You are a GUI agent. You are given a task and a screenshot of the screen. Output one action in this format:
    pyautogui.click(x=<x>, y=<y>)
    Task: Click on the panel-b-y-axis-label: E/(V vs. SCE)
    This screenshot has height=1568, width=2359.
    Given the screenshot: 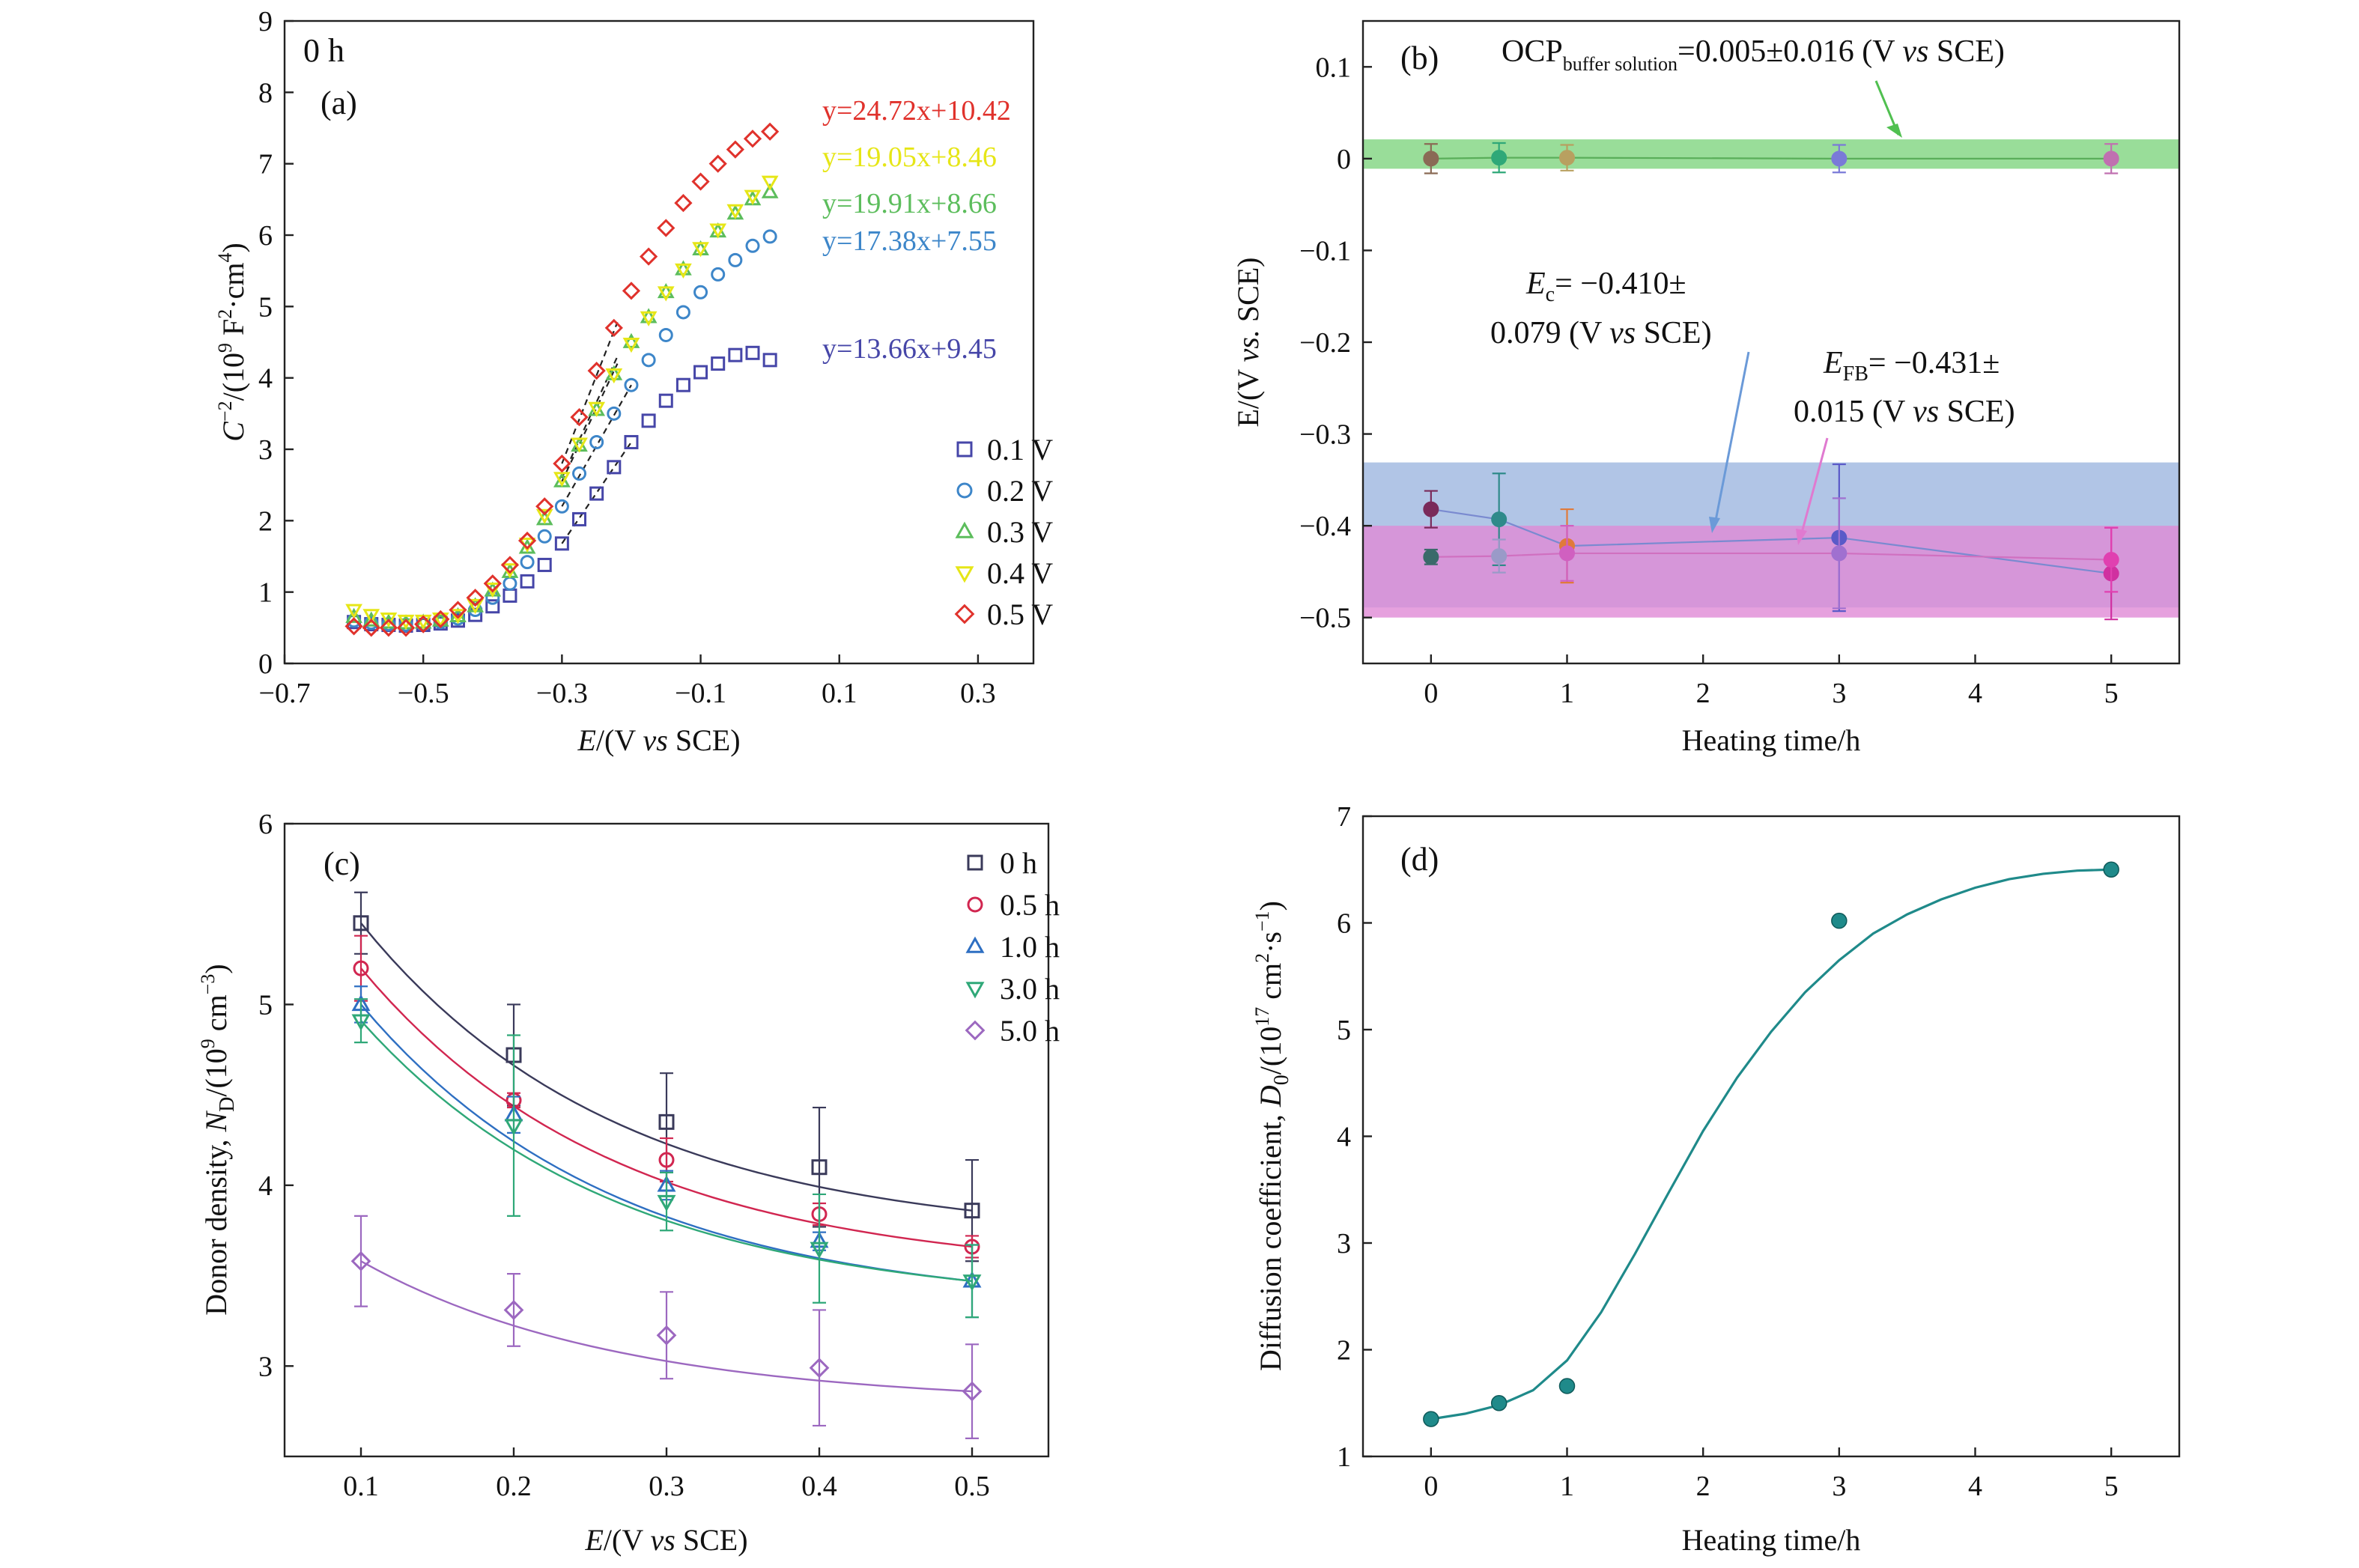 What is the action you would take?
    pyautogui.click(x=1248, y=342)
    